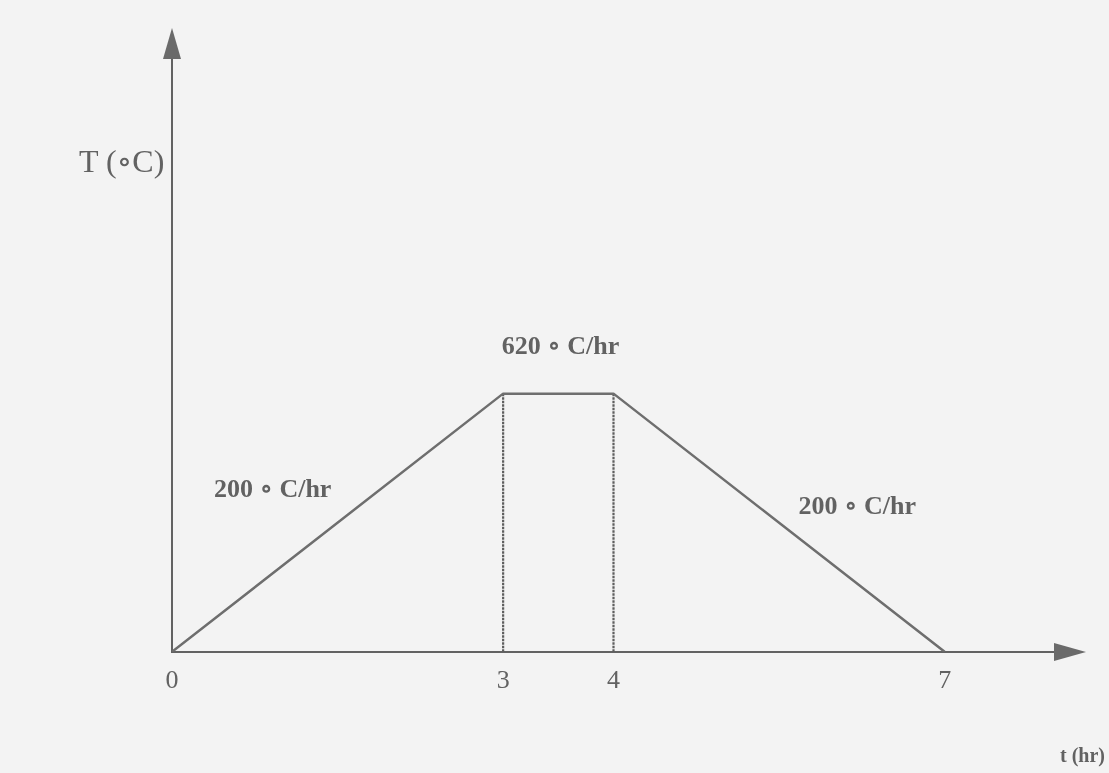 Image resolution: width=1109 pixels, height=773 pixels. I want to click on text: T (∘C), so click(122, 160).